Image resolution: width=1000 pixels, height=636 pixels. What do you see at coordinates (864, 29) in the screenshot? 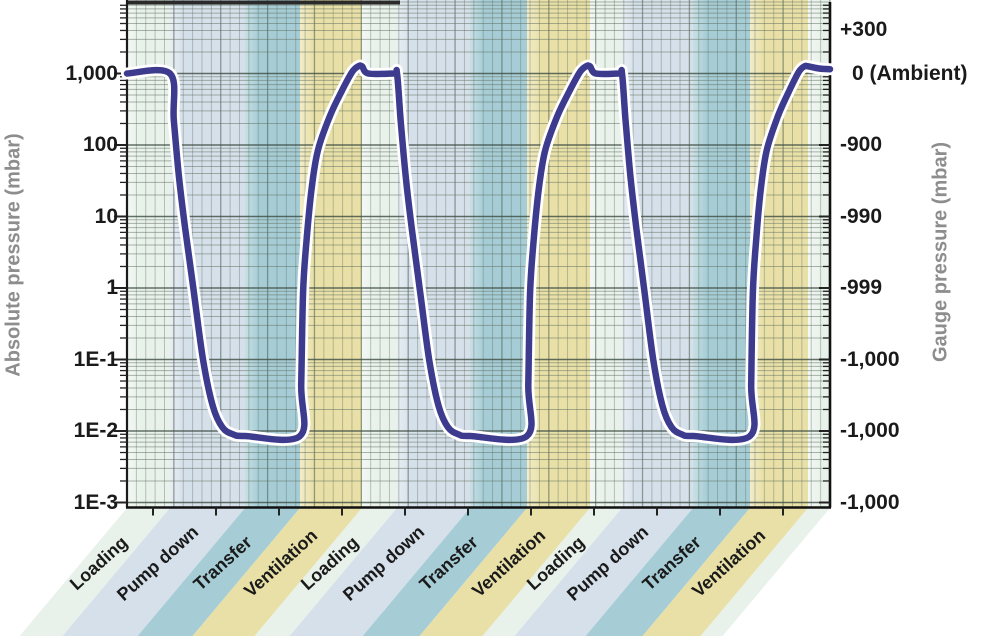
I see `ytick-label-right: +300` at bounding box center [864, 29].